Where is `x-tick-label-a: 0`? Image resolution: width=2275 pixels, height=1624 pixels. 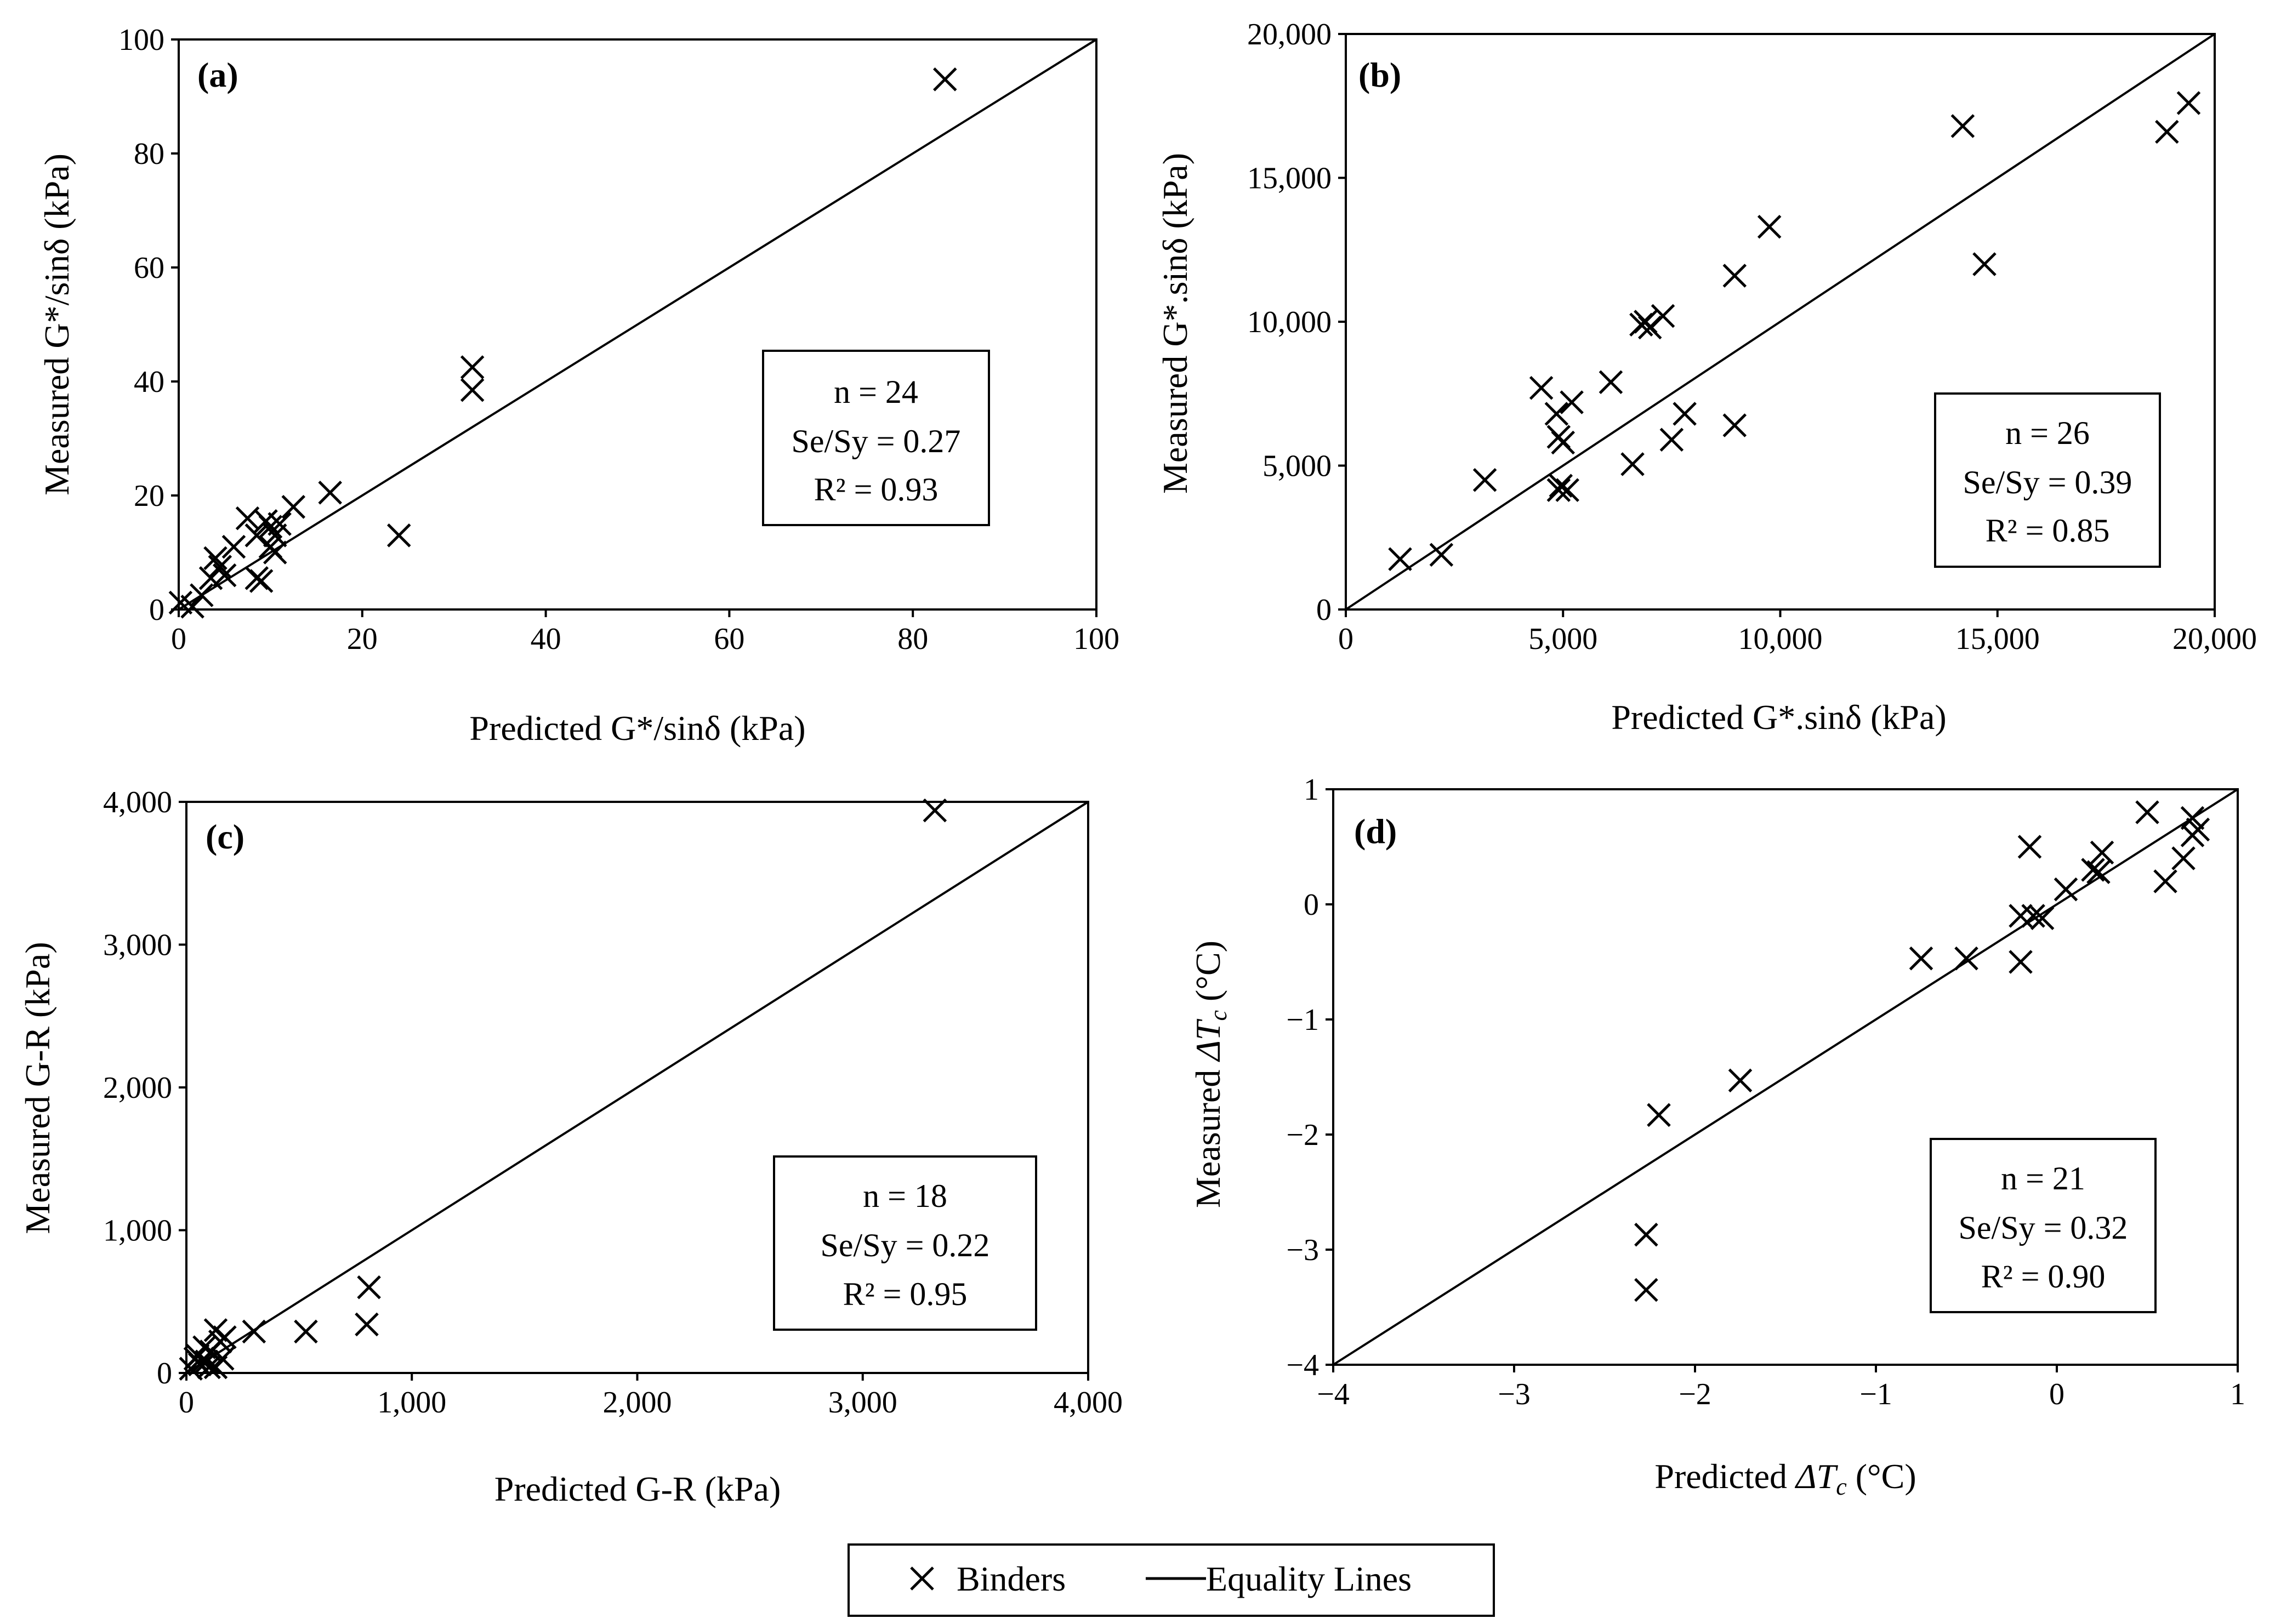
x-tick-label-a: 0 is located at coordinates (178, 639).